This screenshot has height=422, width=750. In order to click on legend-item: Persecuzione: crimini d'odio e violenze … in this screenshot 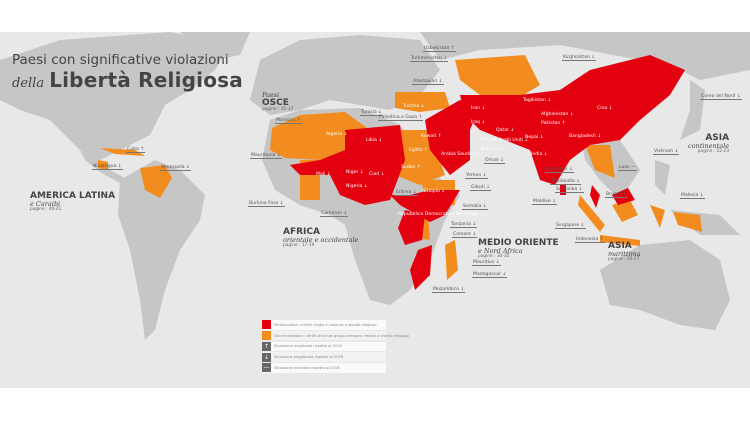, I will do `click(324, 325)`.